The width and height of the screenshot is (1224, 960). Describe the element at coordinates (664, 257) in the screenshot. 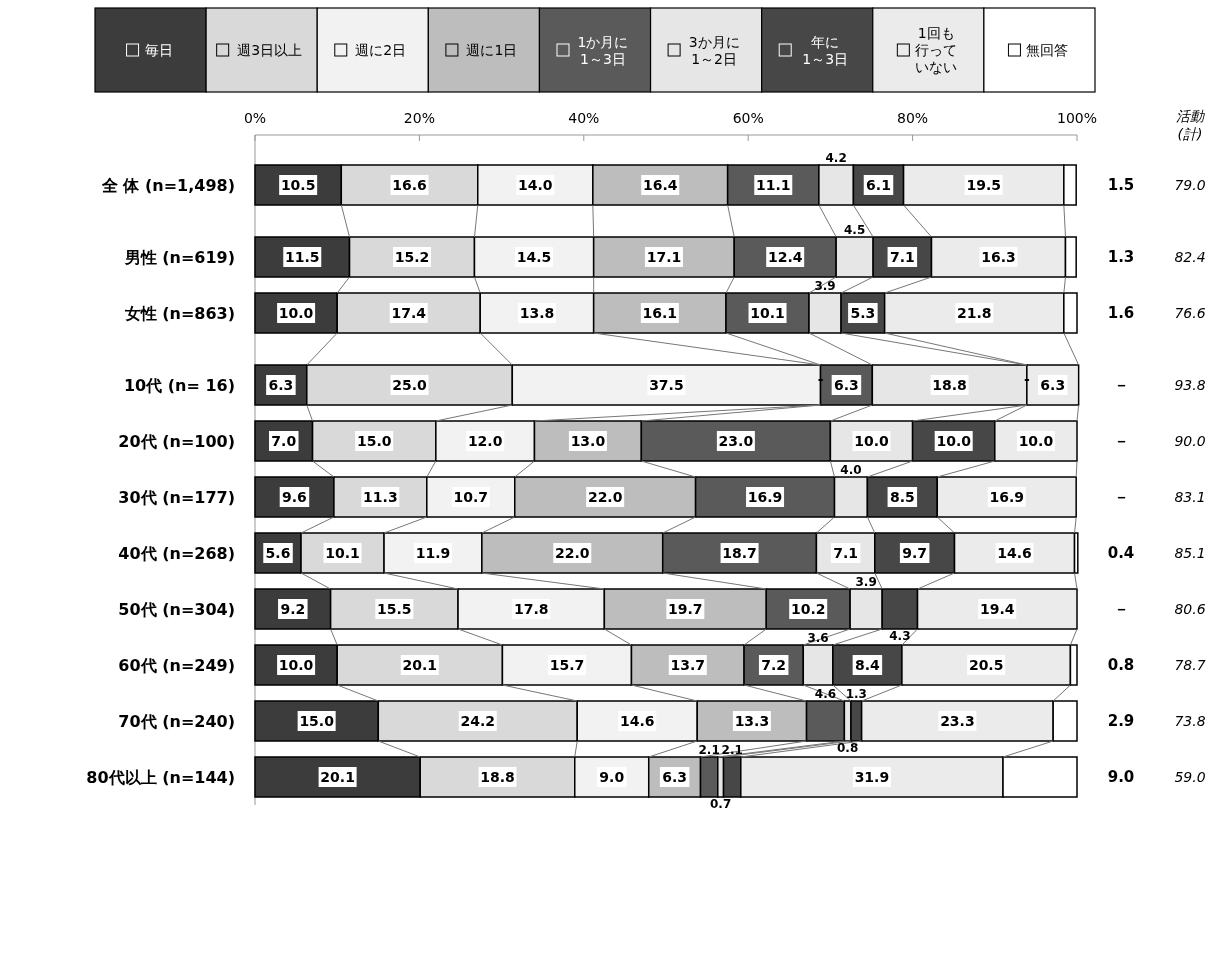

I see `data-label: 17.1` at that location.